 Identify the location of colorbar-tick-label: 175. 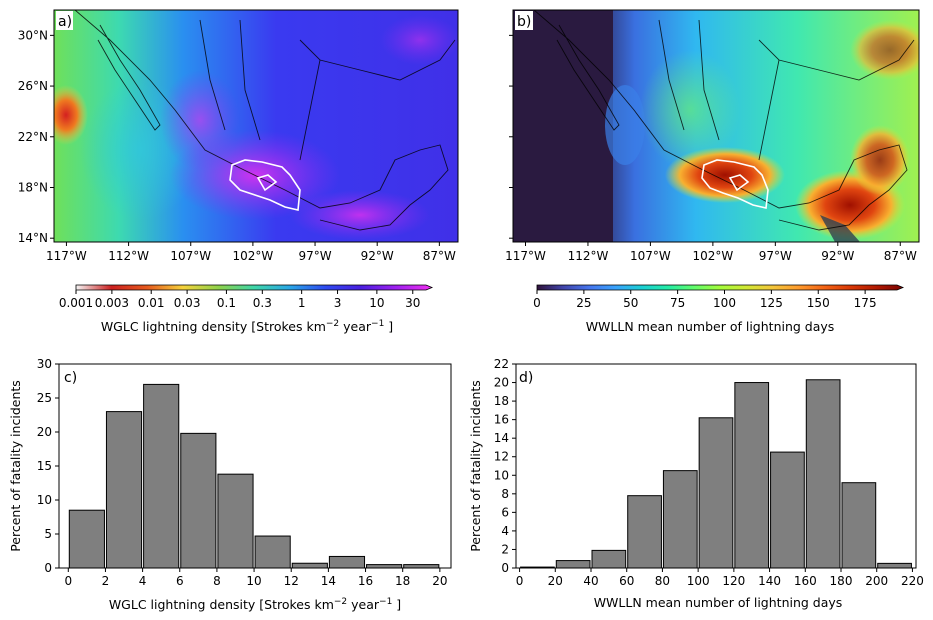
(865, 303).